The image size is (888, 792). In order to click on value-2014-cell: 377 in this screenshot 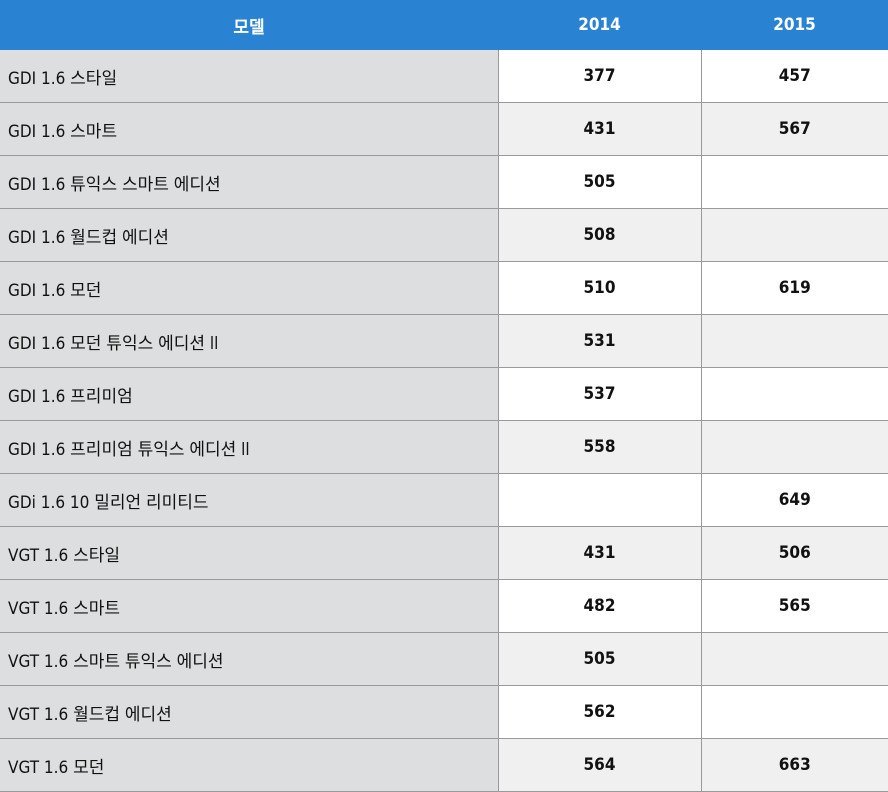, I will do `click(599, 76)`.